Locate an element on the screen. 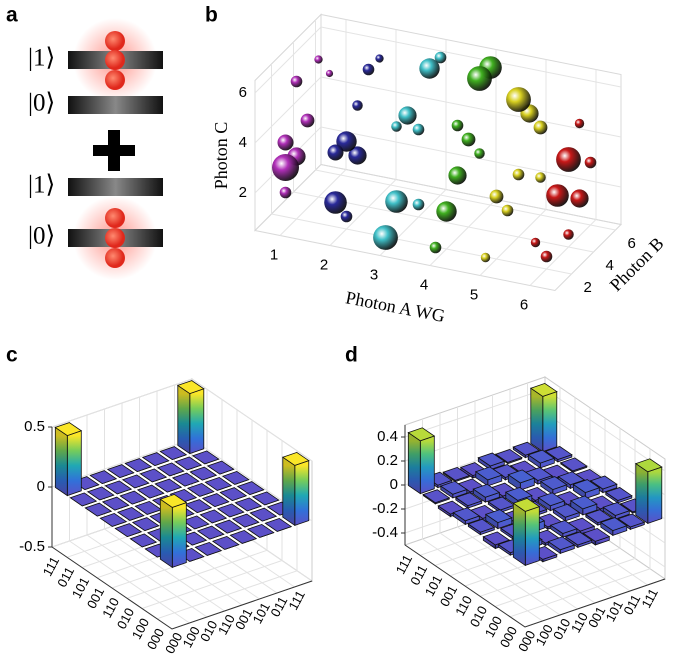 Image resolution: width=685 pixels, height=663 pixels. z-tick-label: -0.2 is located at coordinates (385, 508).